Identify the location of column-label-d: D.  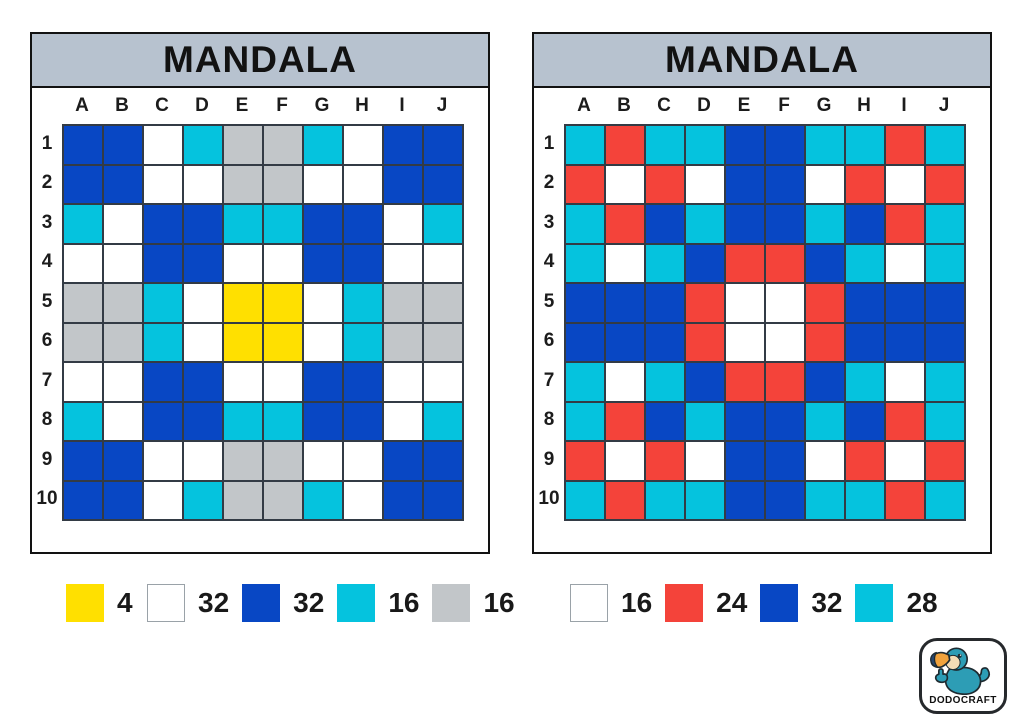
(704, 105).